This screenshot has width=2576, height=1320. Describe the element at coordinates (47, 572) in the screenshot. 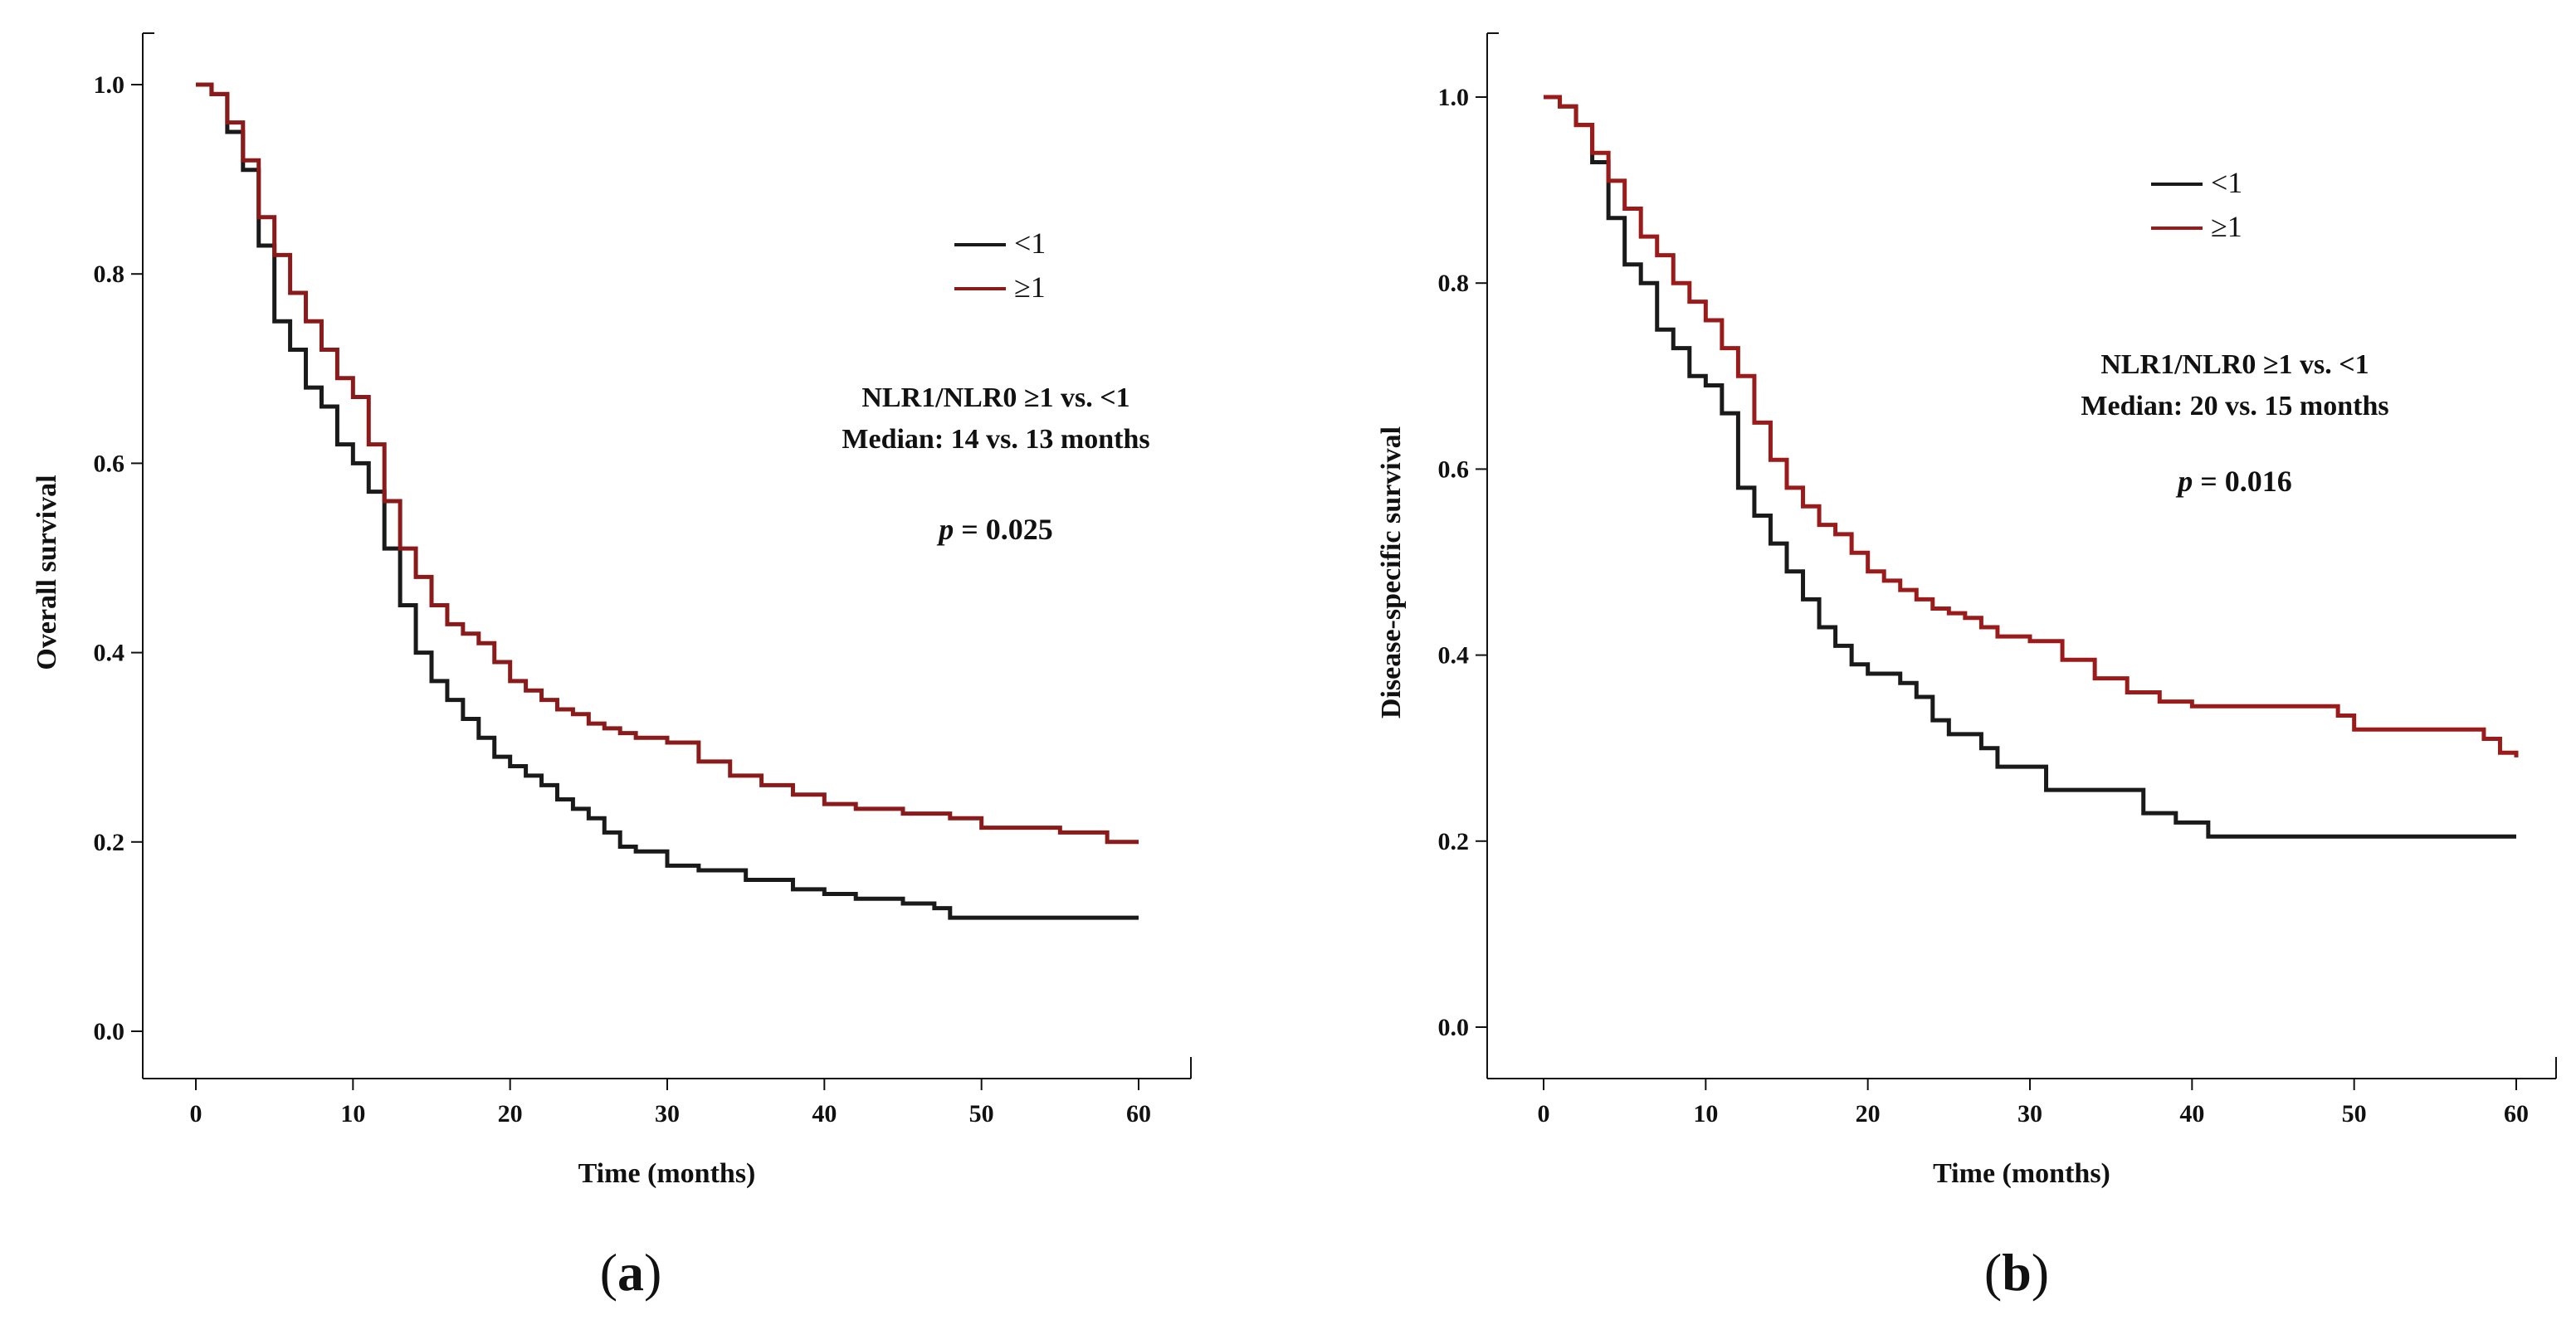

I see `y-axis-label: Overall survival` at that location.